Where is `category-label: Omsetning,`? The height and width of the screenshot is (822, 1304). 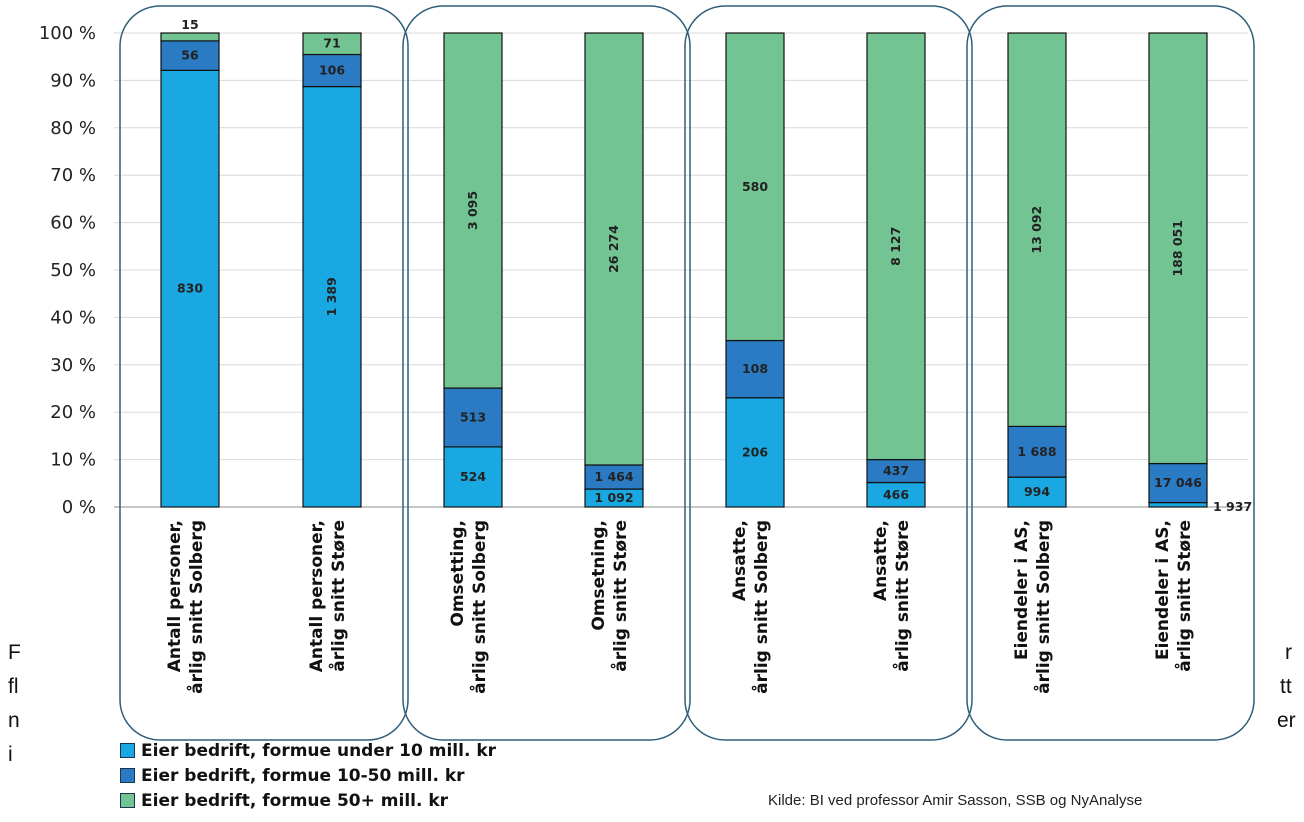
category-label: Omsetning, is located at coordinates (599, 575).